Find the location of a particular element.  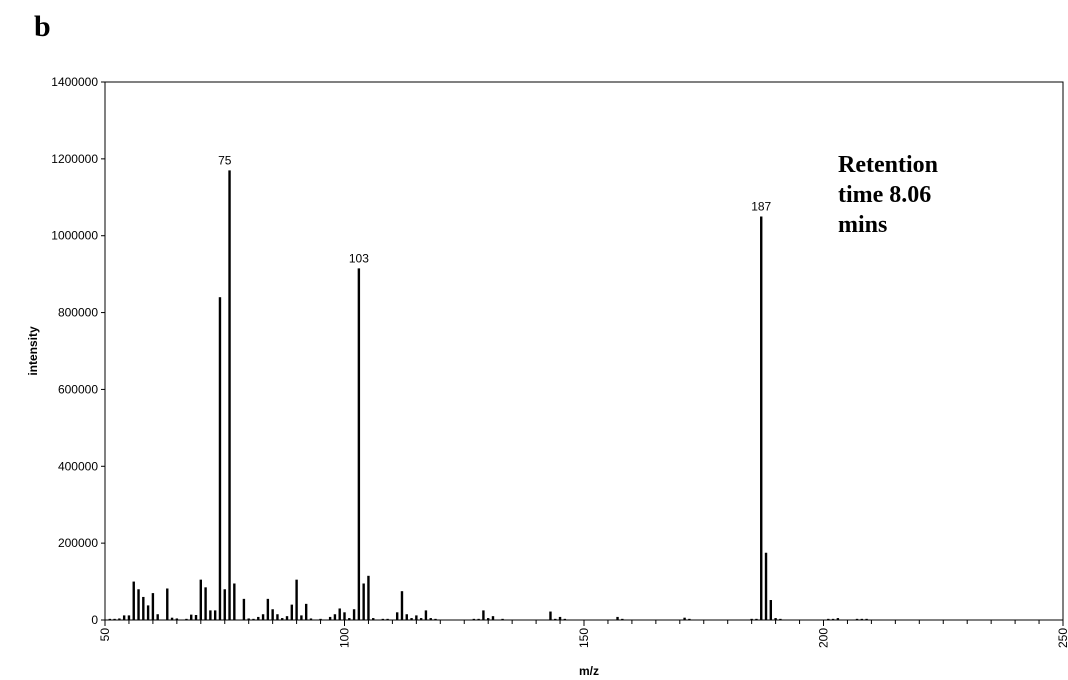

x-axis-title: m/z is located at coordinates (589, 671).